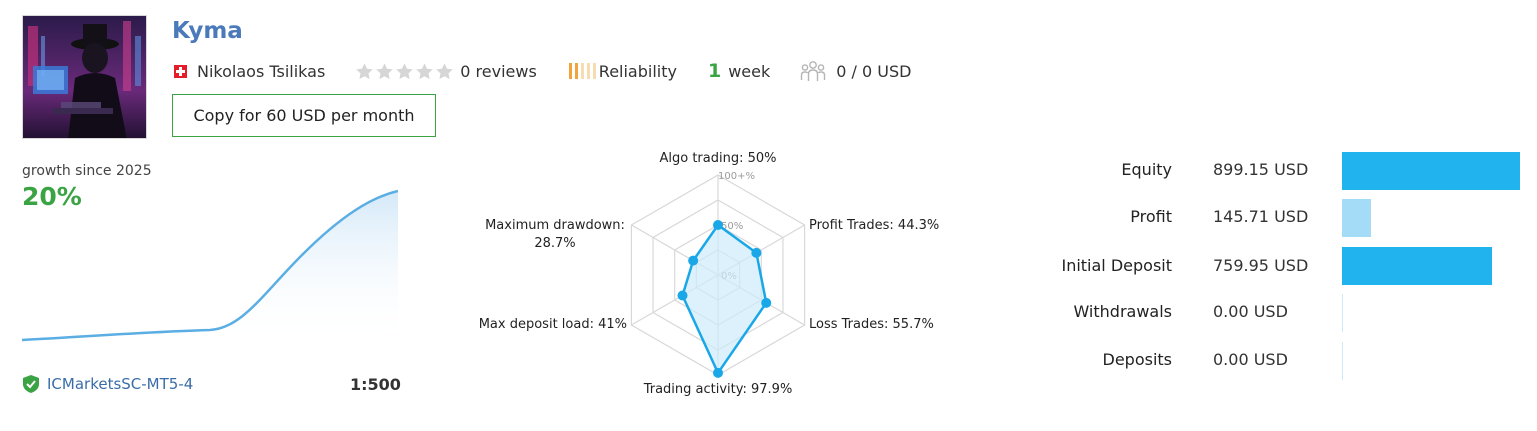  What do you see at coordinates (736, 176) in the screenshot?
I see `radar-scale-top: 100+%` at bounding box center [736, 176].